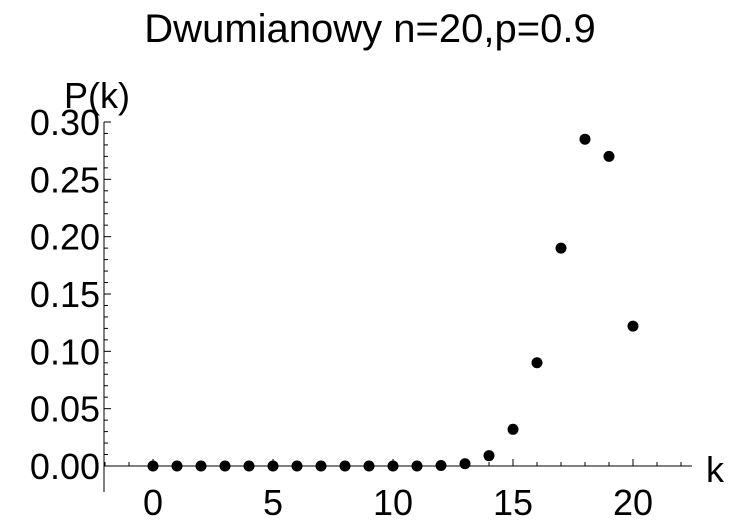 The image size is (733, 525). What do you see at coordinates (393, 502) in the screenshot?
I see `x-tick-label: 10` at bounding box center [393, 502].